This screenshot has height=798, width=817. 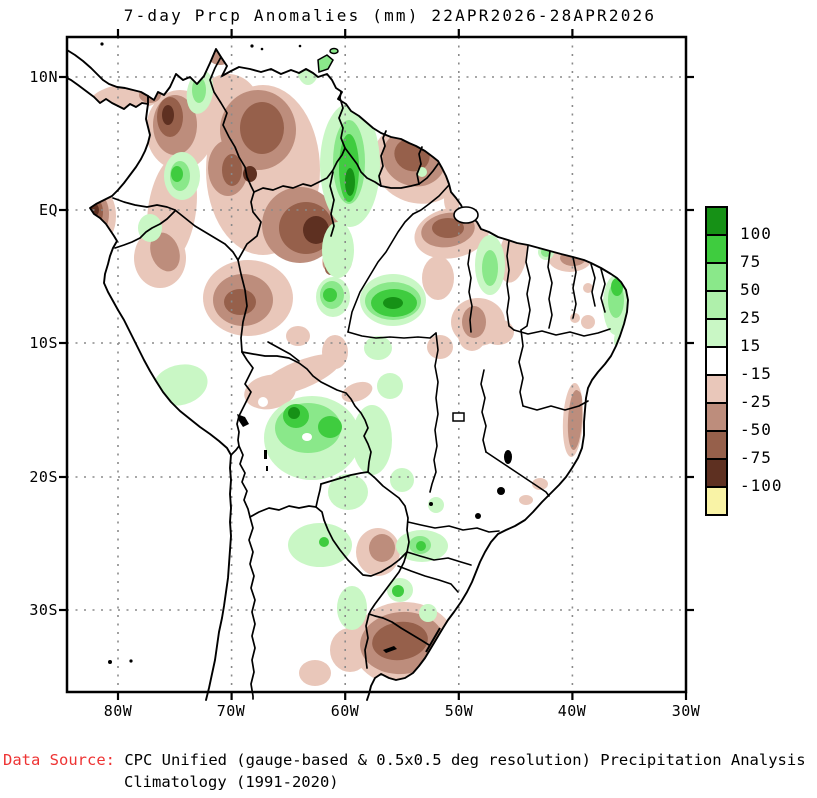 I want to click on colorbar-box-m50-m75, so click(x=716, y=445).